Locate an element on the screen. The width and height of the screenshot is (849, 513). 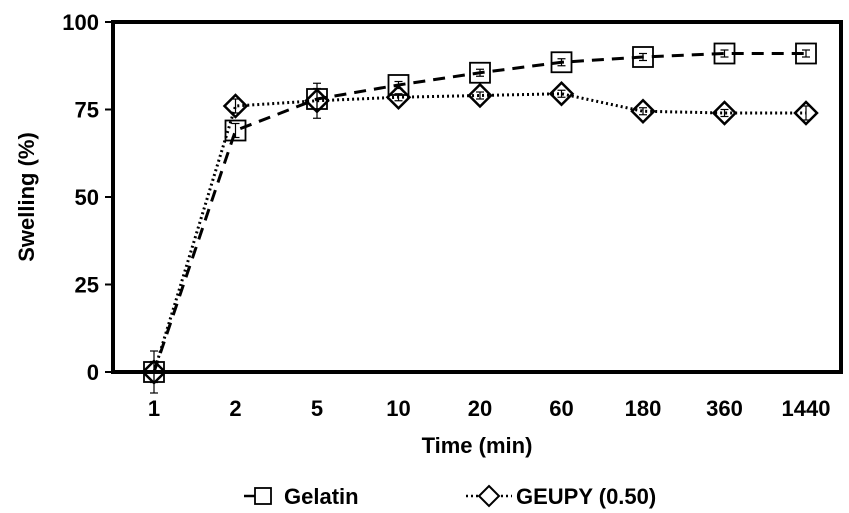
x-tick-label: 1 is located at coordinates (154, 408).